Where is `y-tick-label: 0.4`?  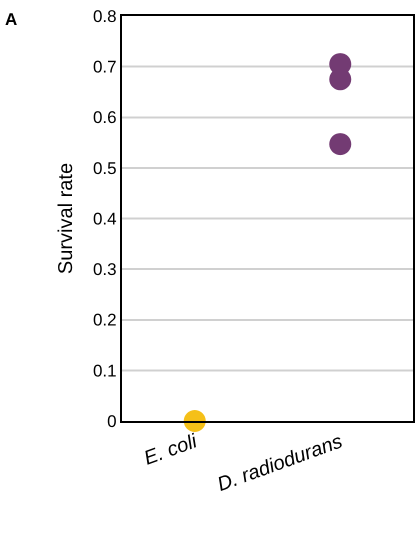 y-tick-label: 0.4 is located at coordinates (104, 218).